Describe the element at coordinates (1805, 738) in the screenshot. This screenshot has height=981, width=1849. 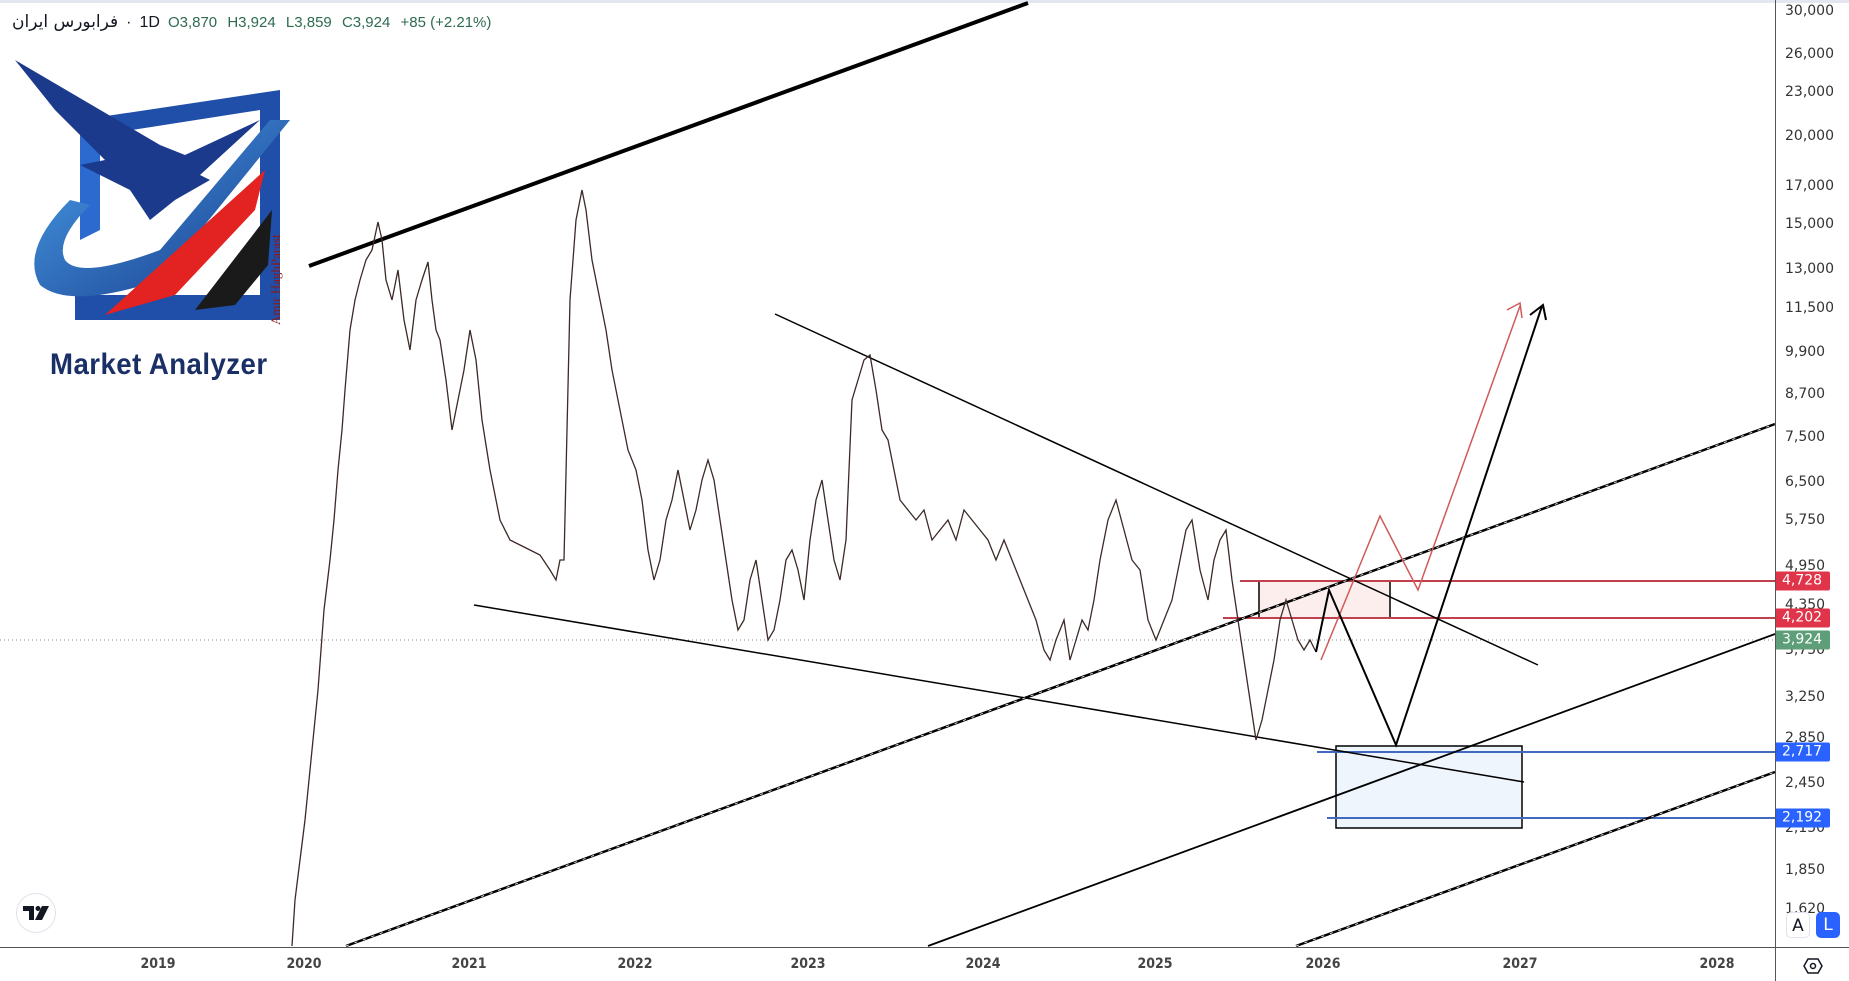
I see `price-tick: 2,850` at that location.